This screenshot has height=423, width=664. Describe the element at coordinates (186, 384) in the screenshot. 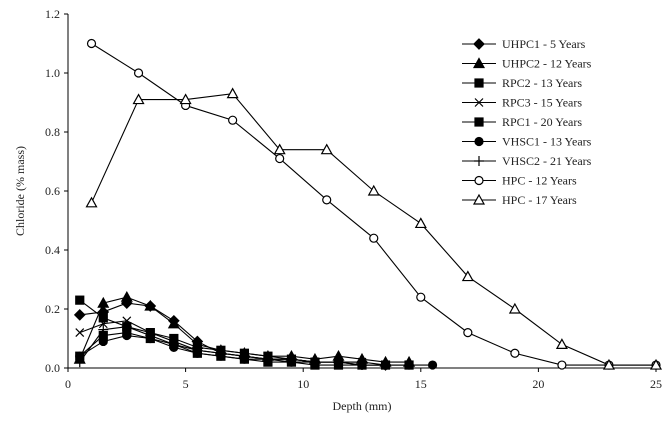

I see `x-tick-label: 5` at that location.